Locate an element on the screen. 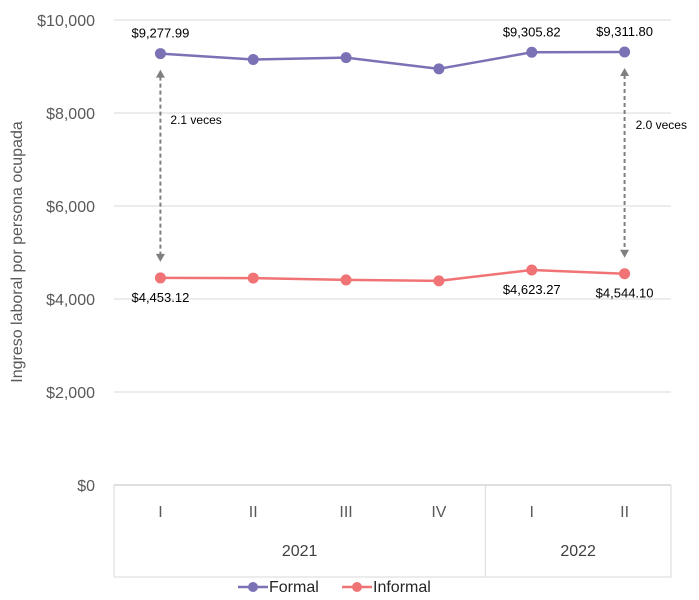 The width and height of the screenshot is (699, 600). data-label: $4,623.27 is located at coordinates (532, 289).